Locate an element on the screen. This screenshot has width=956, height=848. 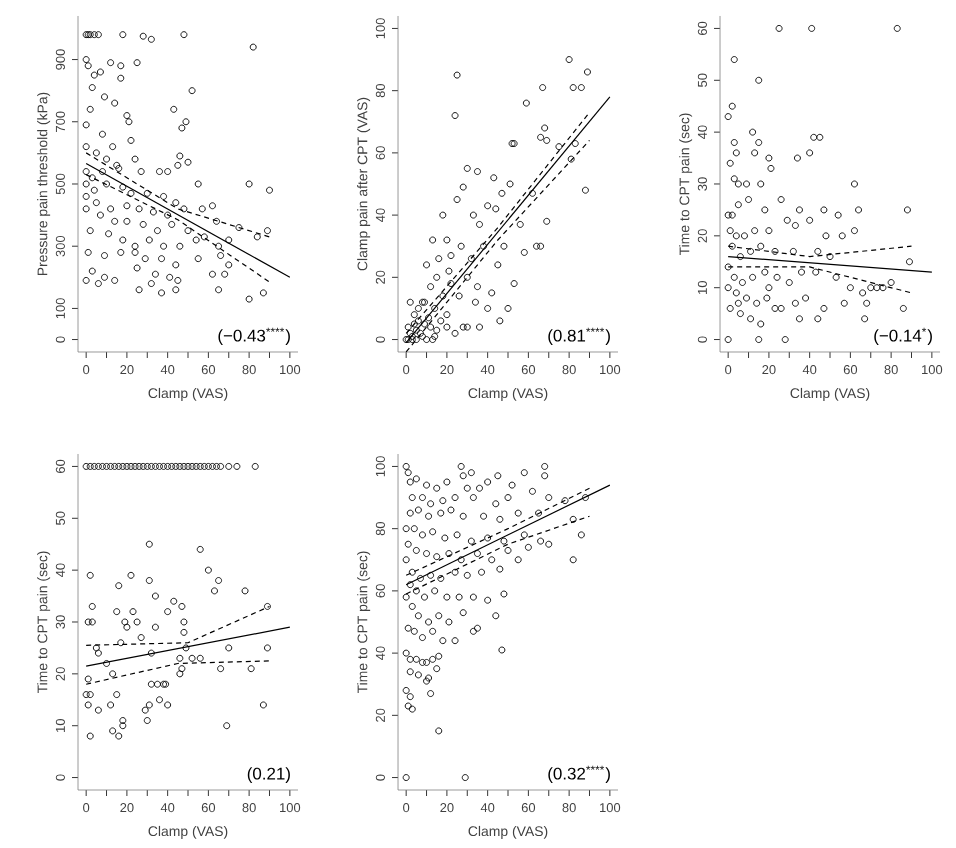
annotation: (0.32$^{****}$) is located at coordinates (579, 774).